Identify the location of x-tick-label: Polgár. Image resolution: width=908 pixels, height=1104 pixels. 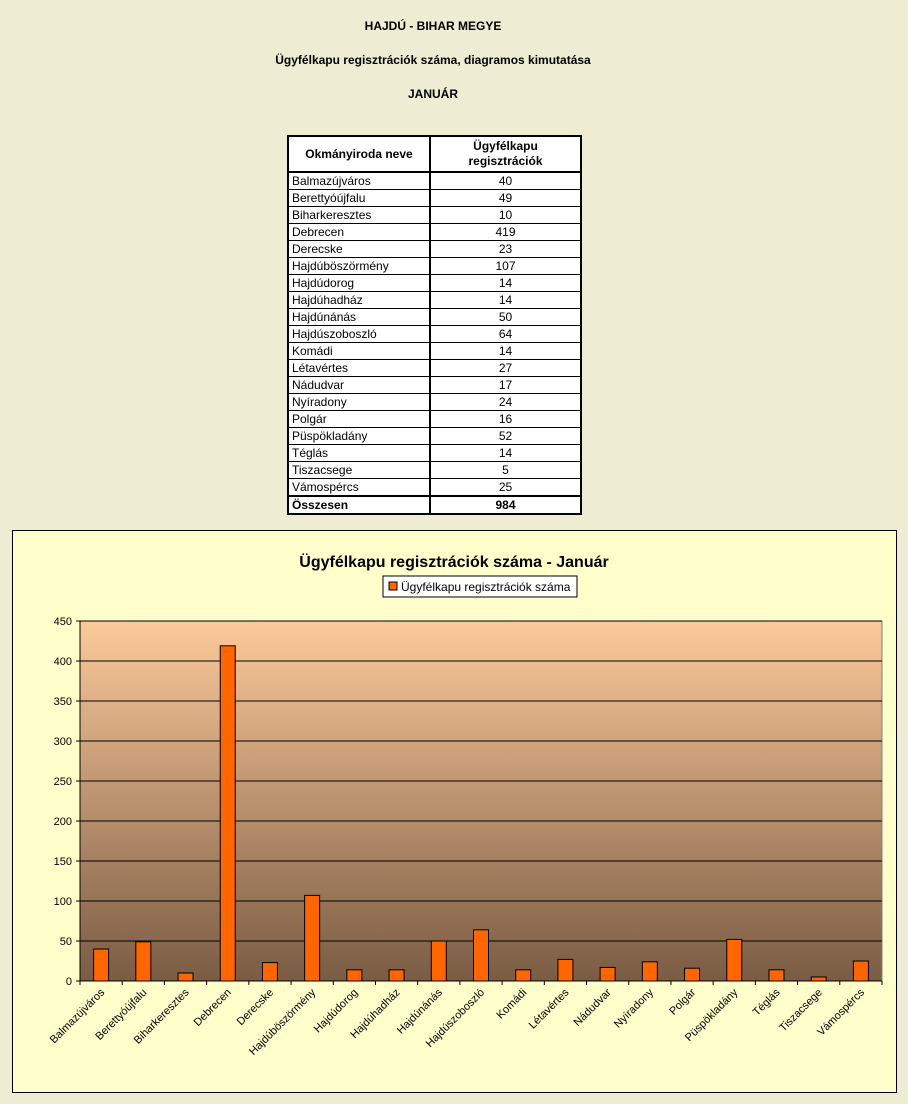
(682, 1001).